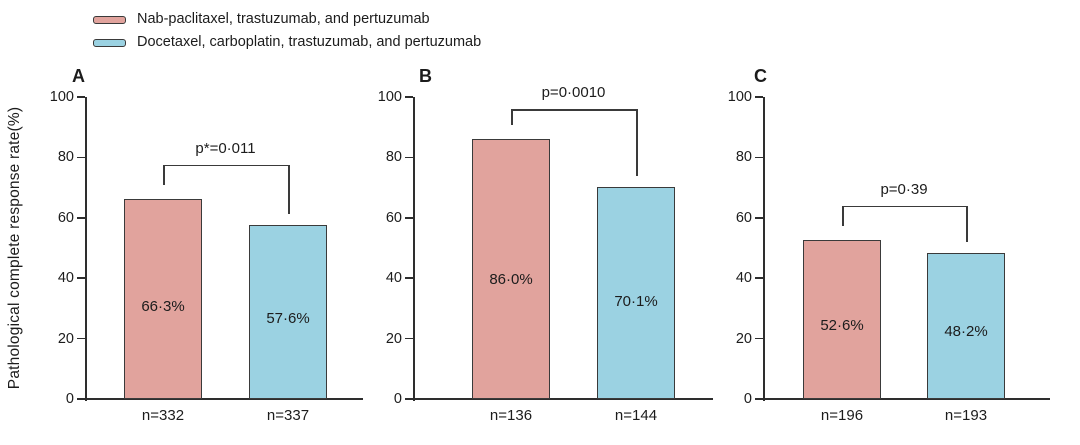 The image size is (1080, 445). Describe the element at coordinates (425, 76) in the screenshot. I see `panel-label-B: B` at that location.